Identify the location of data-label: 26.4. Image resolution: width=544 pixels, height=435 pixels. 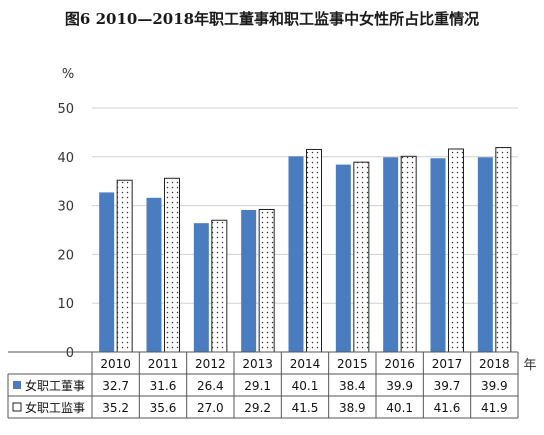
(210, 386).